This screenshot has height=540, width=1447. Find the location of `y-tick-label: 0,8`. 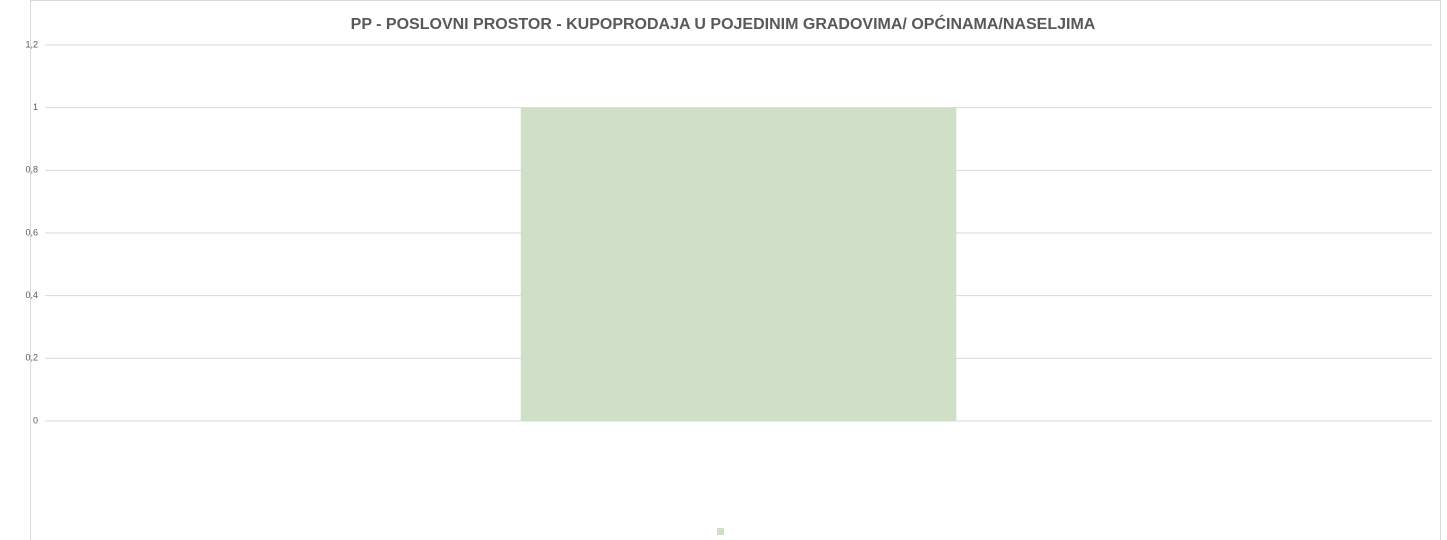

y-tick-label: 0,8 is located at coordinates (31, 170).